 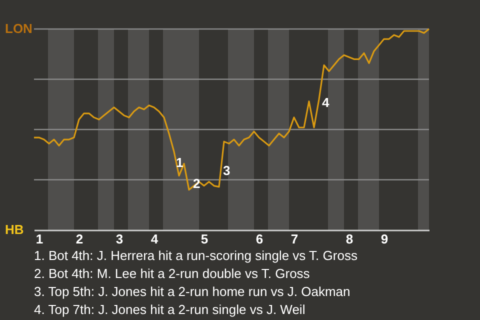 What do you see at coordinates (18, 28) in the screenshot?
I see `text: LON` at bounding box center [18, 28].